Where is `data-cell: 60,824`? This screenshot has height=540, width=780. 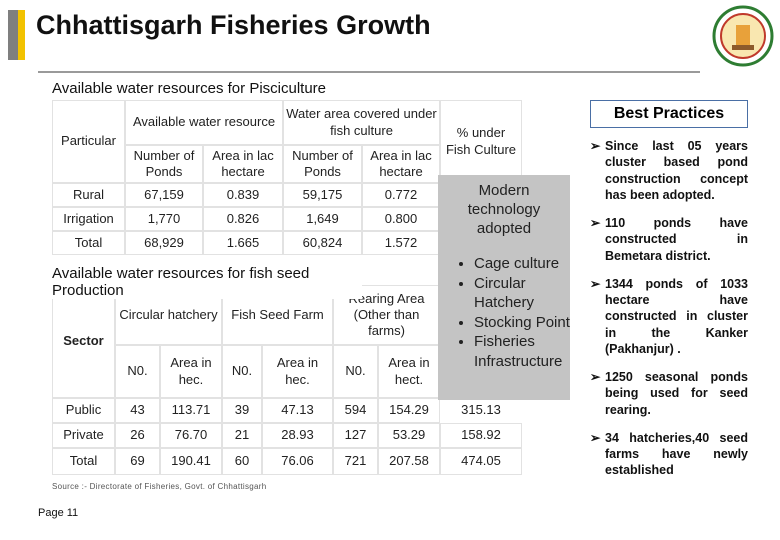
data-cell: 60,824 is located at coordinates (322, 243).